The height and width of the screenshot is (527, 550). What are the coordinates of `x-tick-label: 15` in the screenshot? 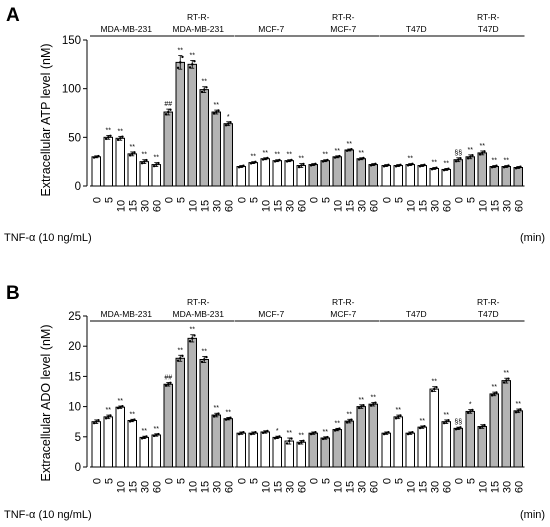 It's located at (350, 206).